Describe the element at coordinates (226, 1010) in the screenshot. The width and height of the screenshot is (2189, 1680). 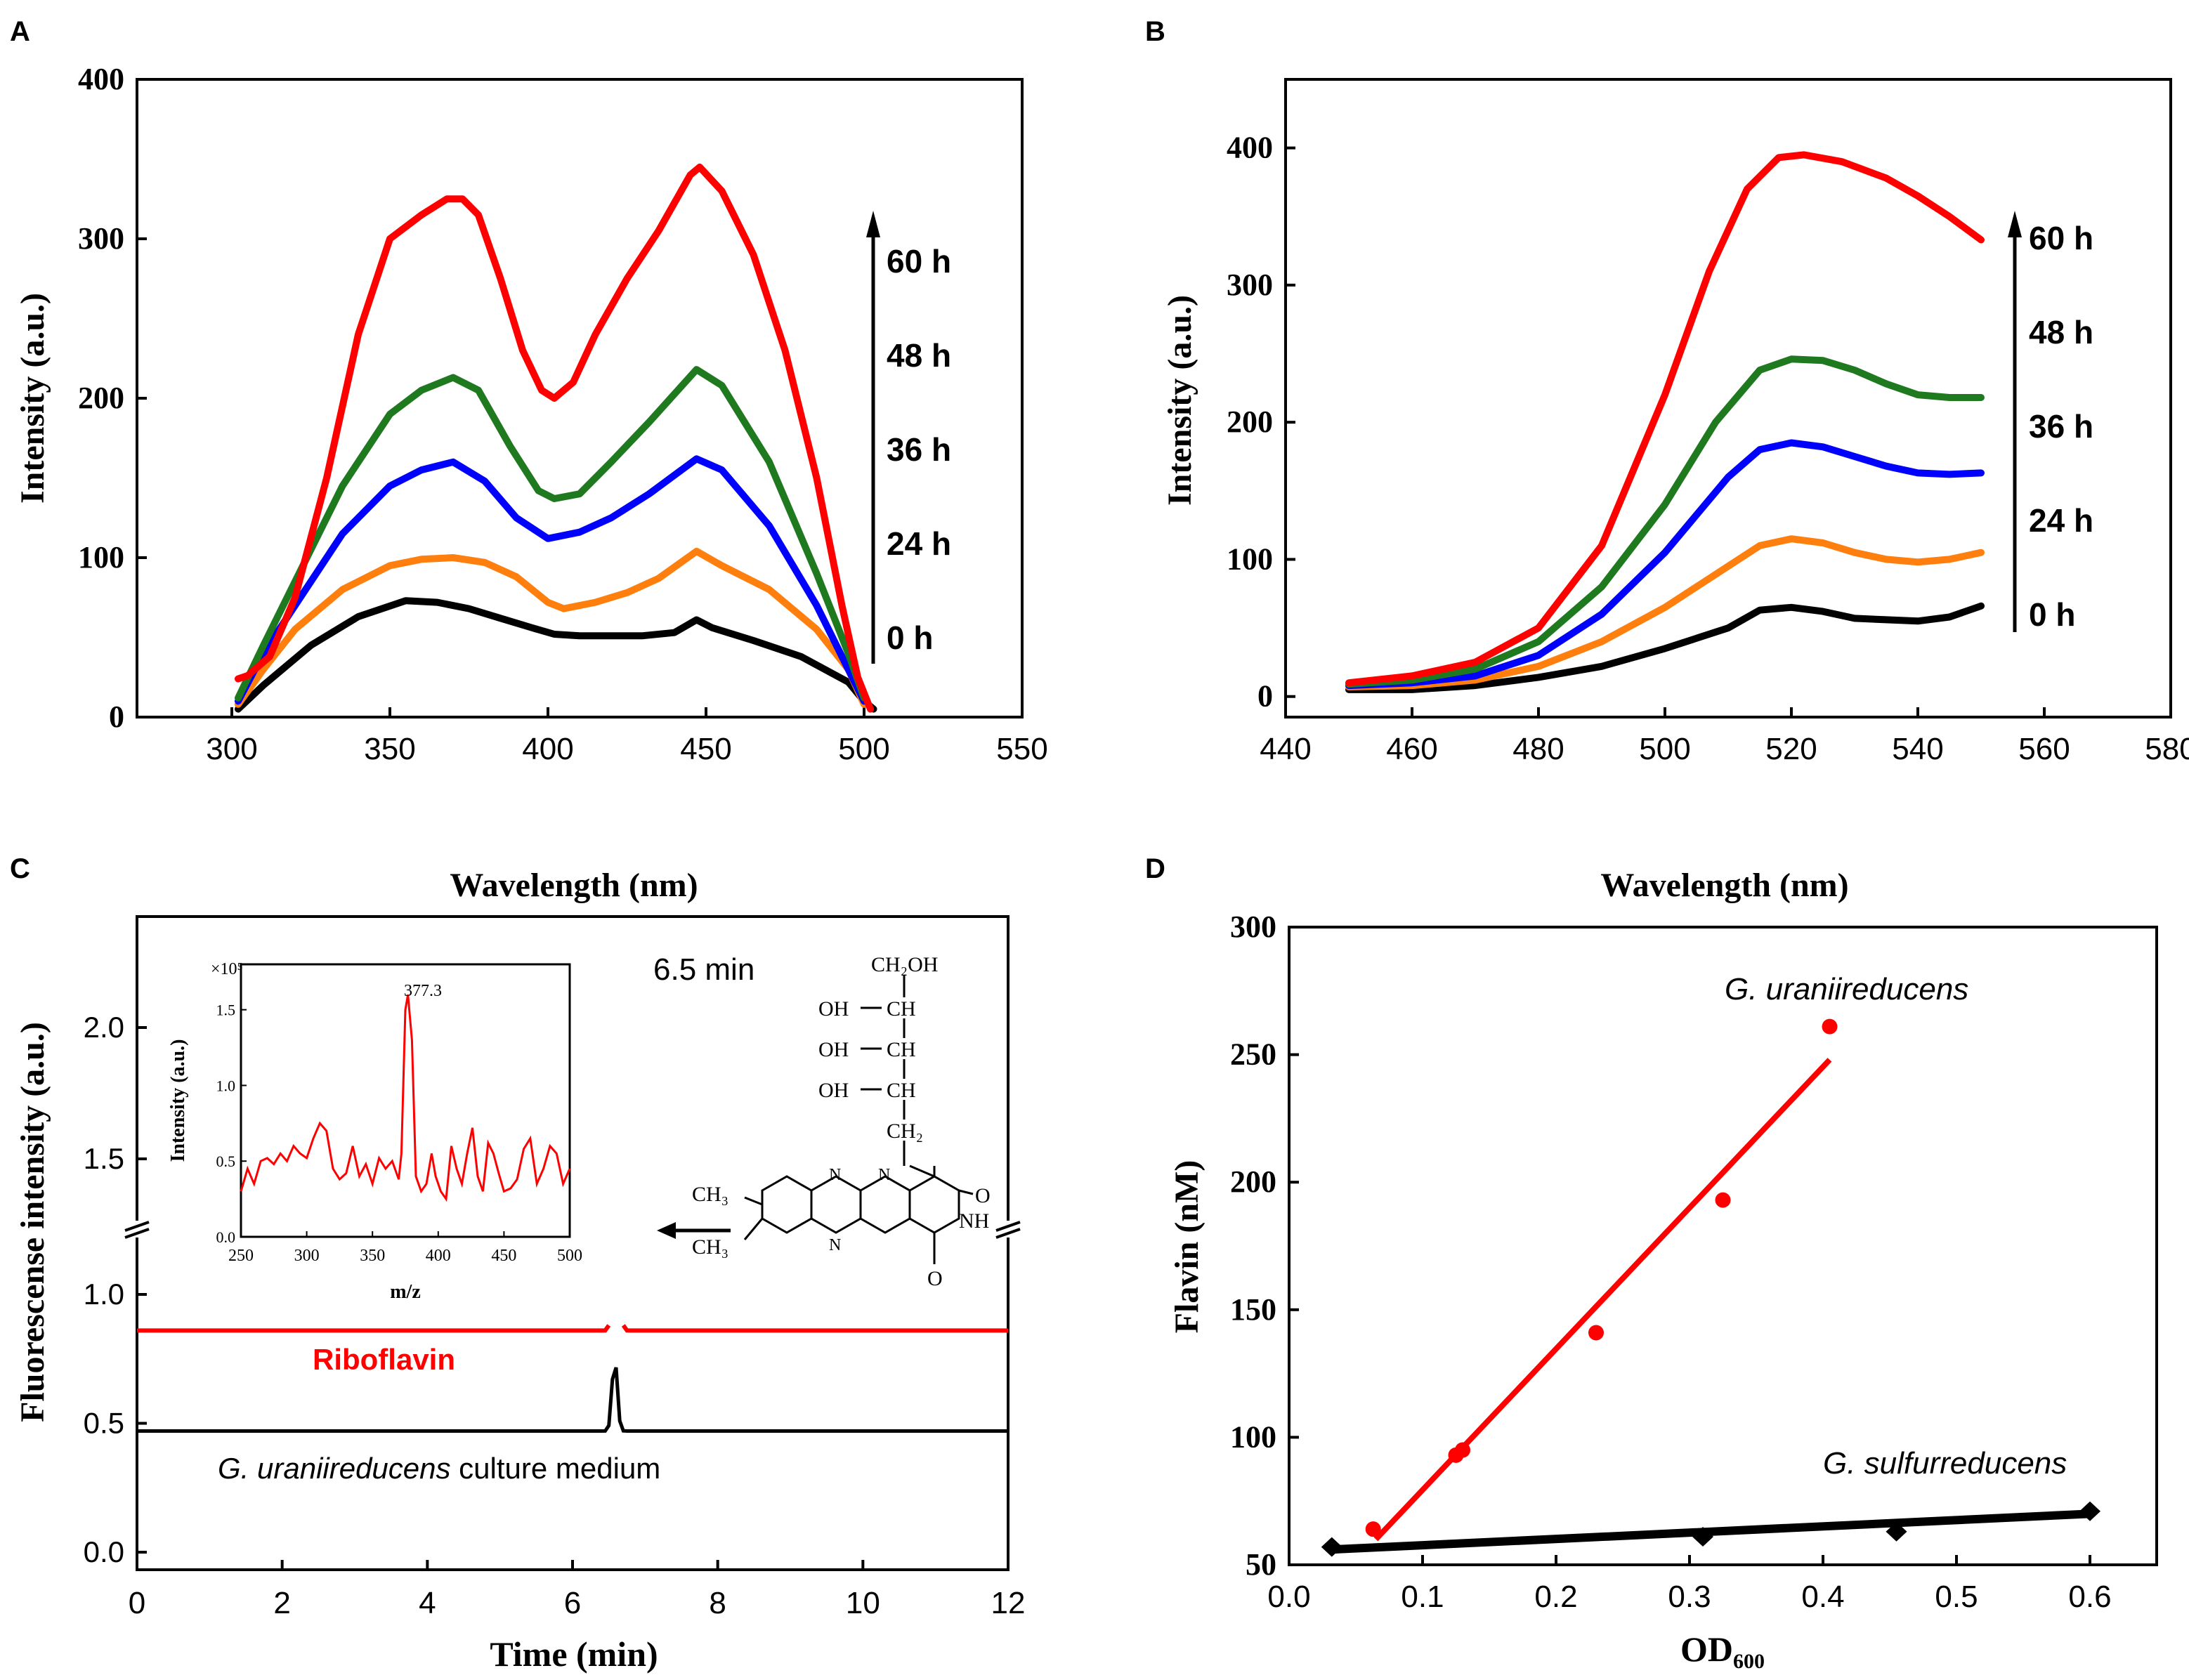
I see `inset-y-tick-label: 1.5` at that location.